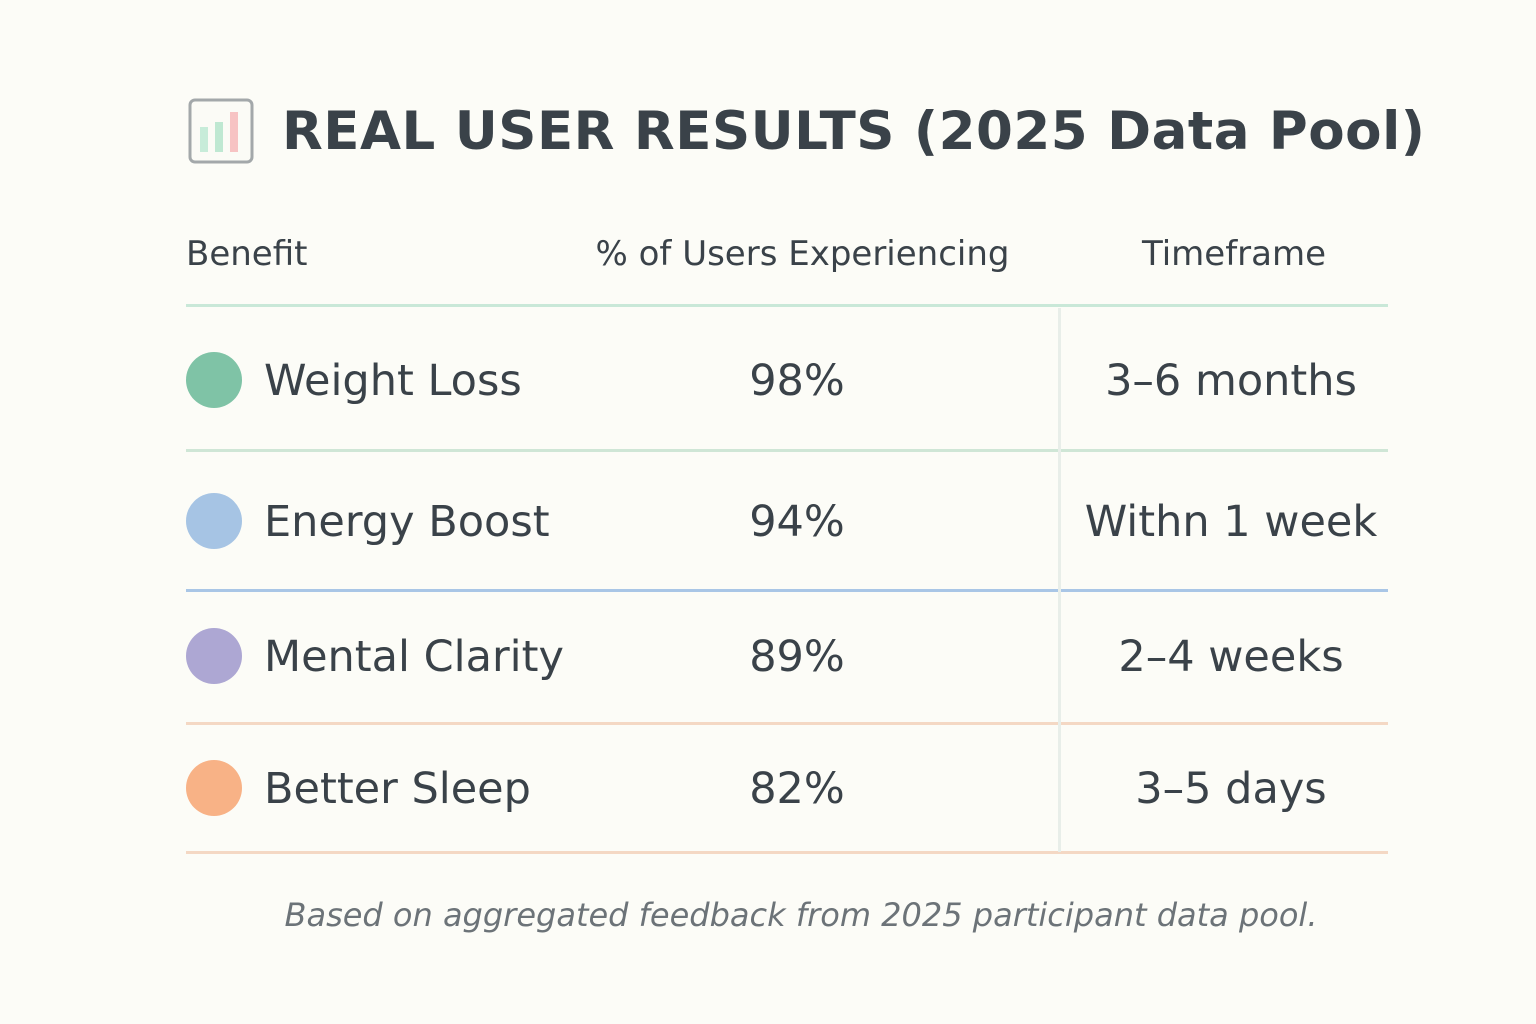 Image resolution: width=1536 pixels, height=1024 pixels. Describe the element at coordinates (1231, 789) in the screenshot. I see `timeframe-value: 3–5 days` at that location.